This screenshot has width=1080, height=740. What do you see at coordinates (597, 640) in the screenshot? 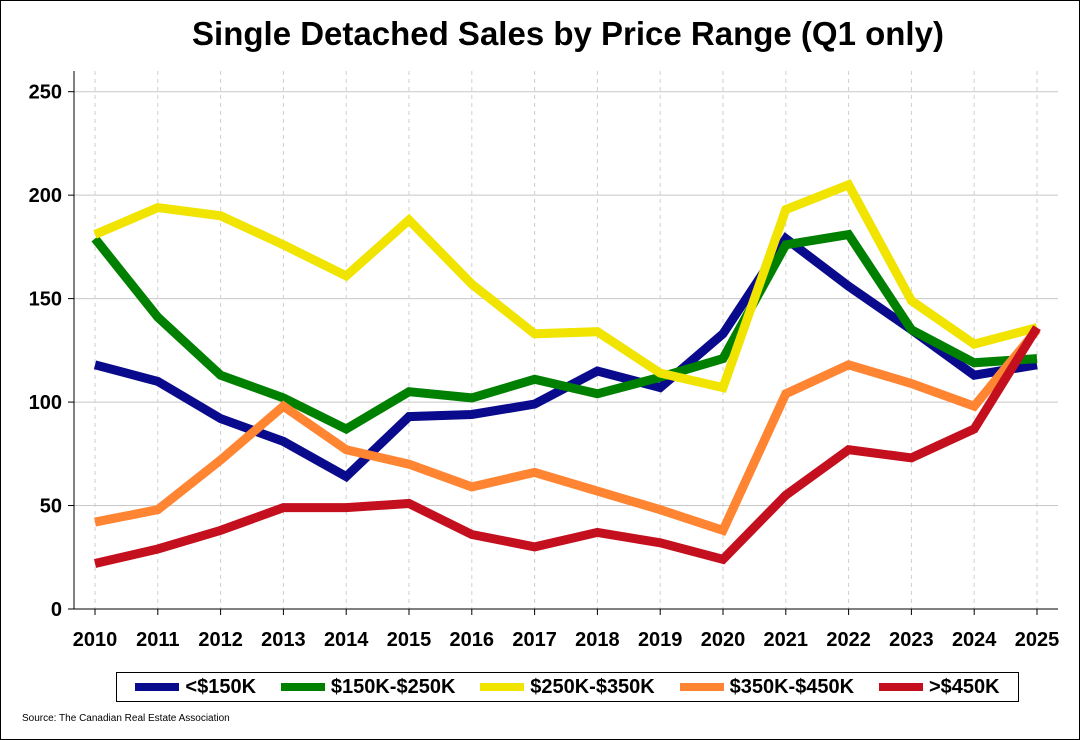
I see `x-tick-label: 2018` at bounding box center [597, 640].